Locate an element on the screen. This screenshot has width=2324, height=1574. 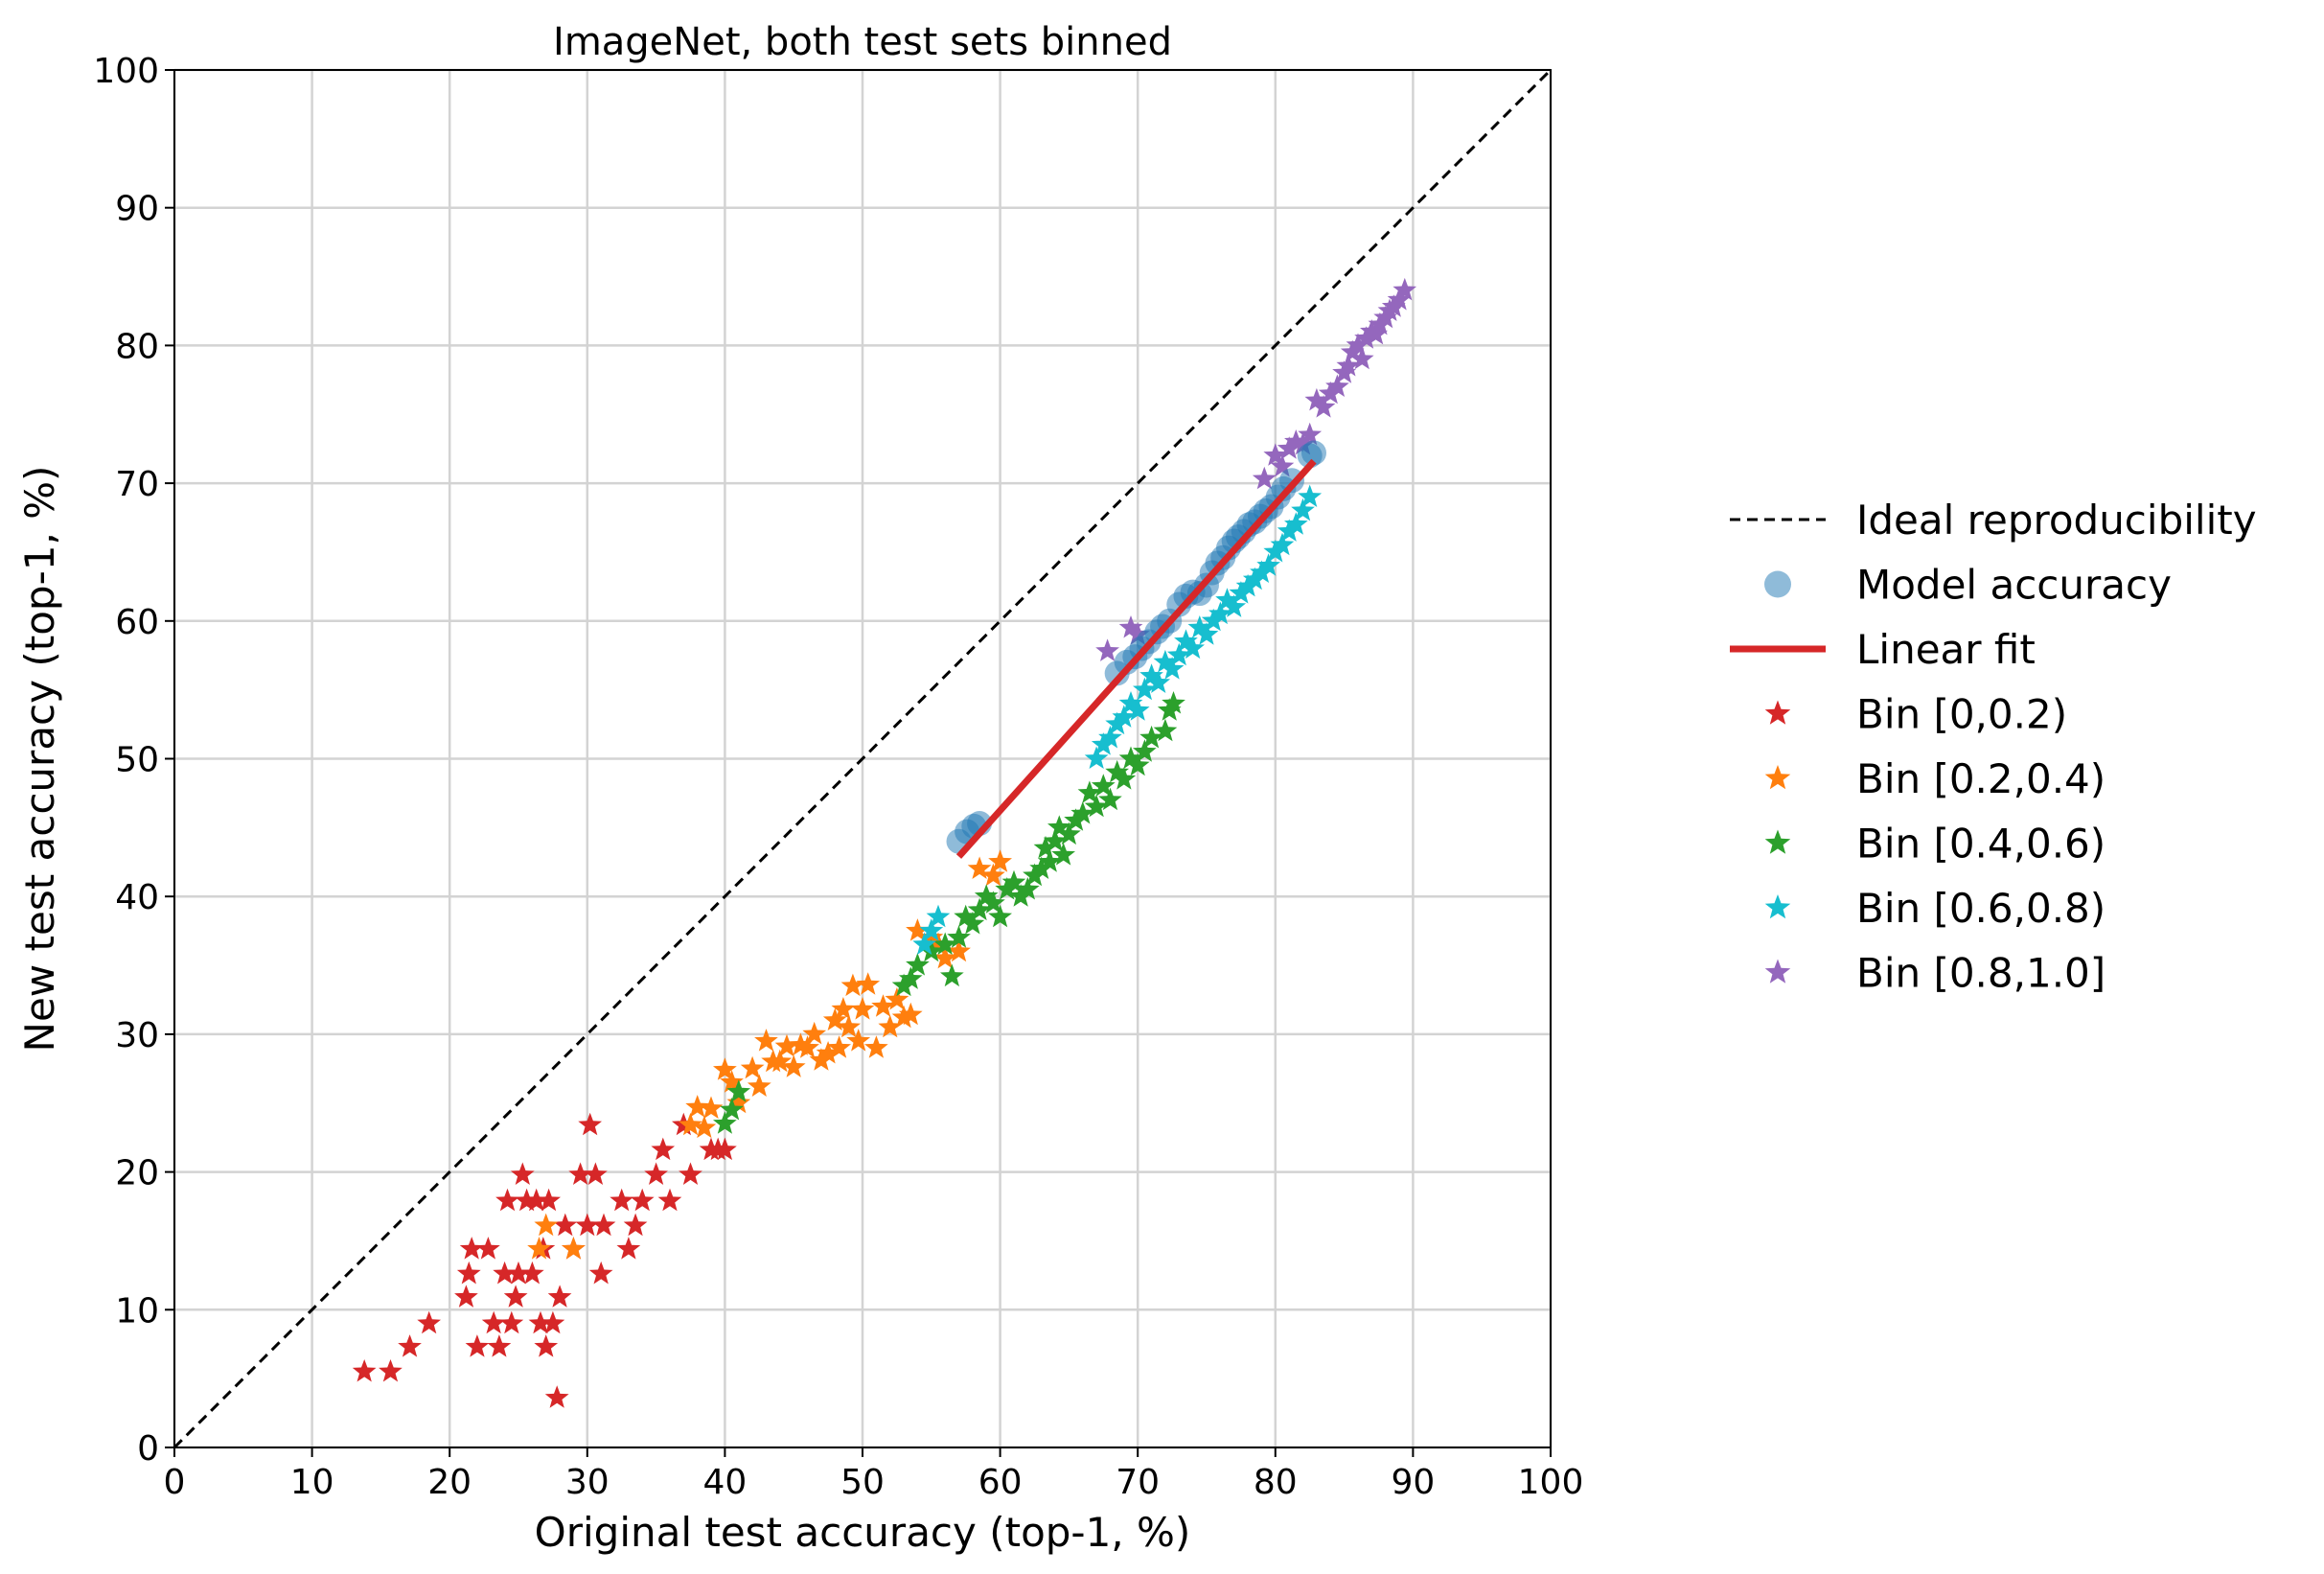
legend-label: Linear fit is located at coordinates (1946, 649).